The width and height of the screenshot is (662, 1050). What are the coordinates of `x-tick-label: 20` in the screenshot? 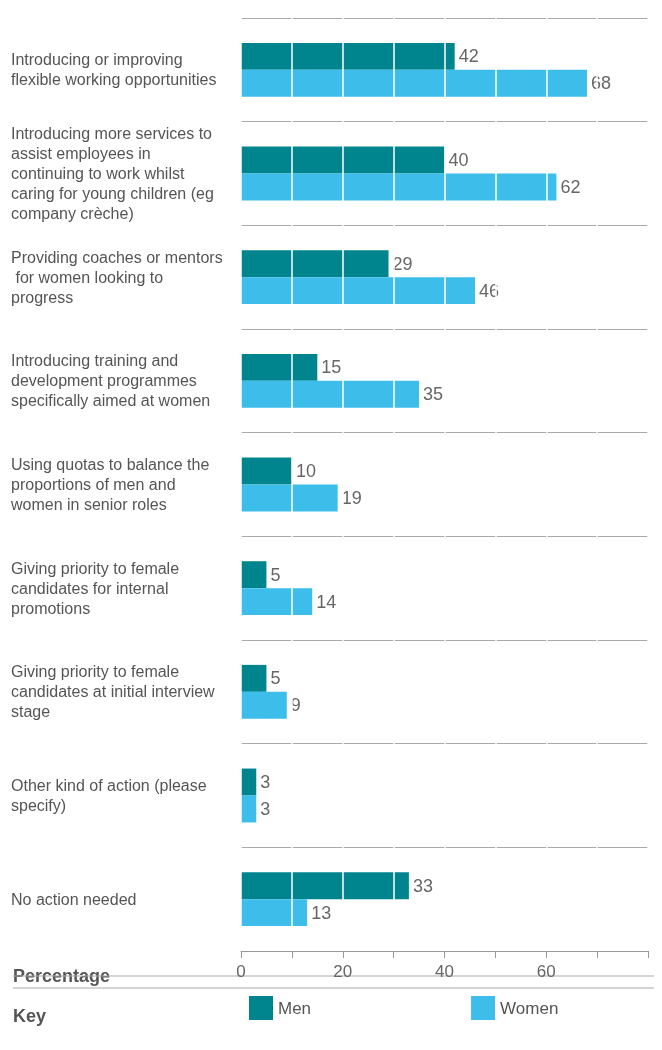 It's located at (343, 971).